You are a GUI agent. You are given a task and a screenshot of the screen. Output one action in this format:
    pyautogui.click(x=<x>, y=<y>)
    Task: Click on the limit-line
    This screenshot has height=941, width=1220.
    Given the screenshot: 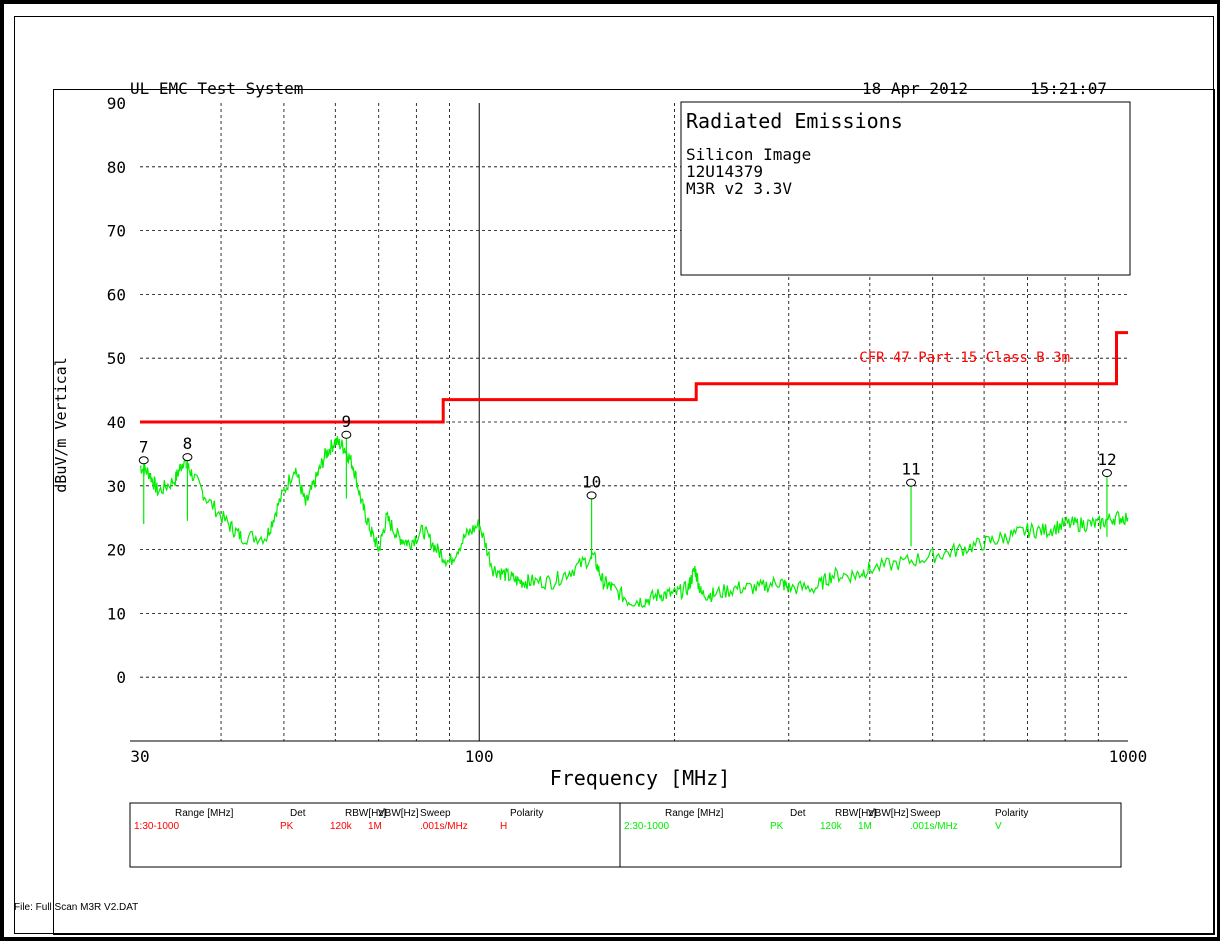 What is the action you would take?
    pyautogui.click(x=634, y=377)
    